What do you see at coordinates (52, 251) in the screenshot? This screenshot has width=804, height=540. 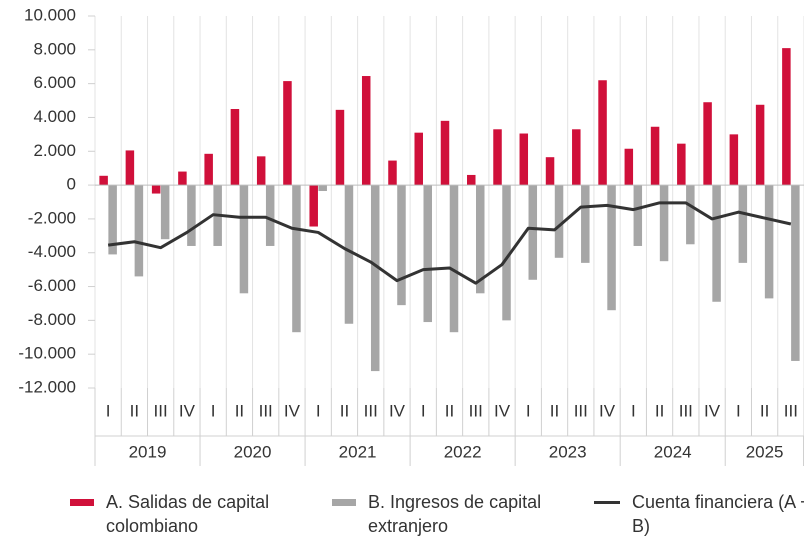 I see `y-tick-label: -4.000` at bounding box center [52, 251].